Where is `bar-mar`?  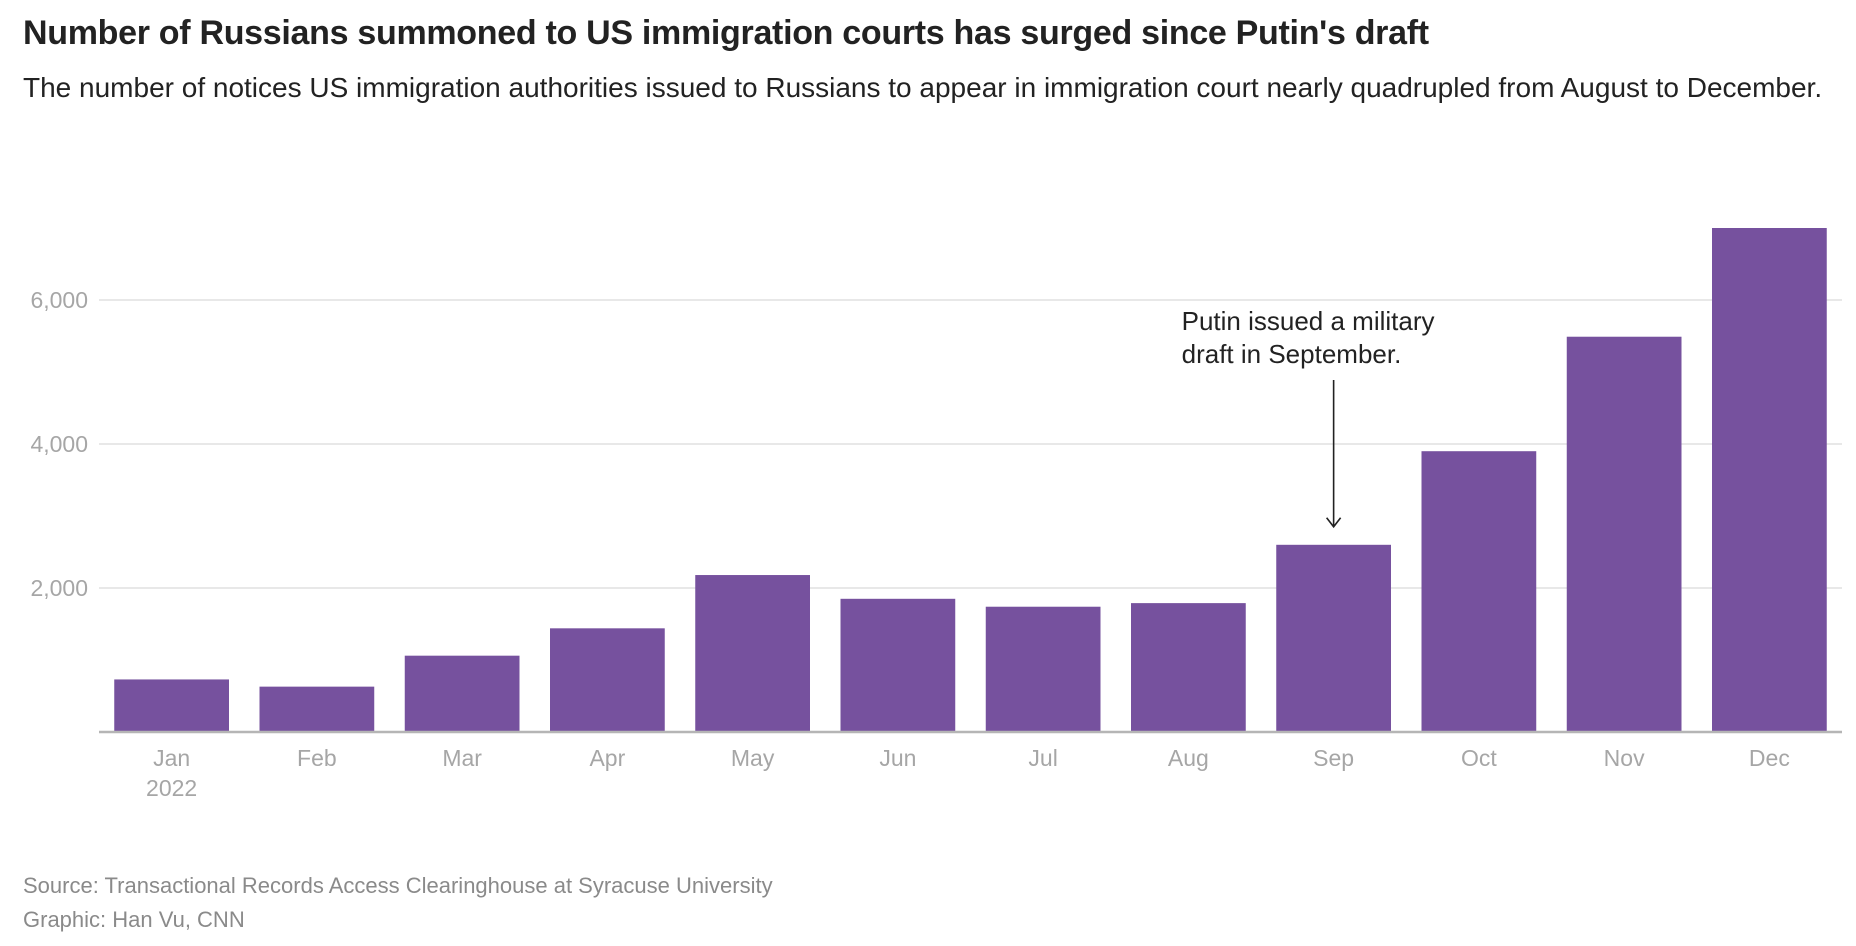 bar-mar is located at coordinates (462, 693).